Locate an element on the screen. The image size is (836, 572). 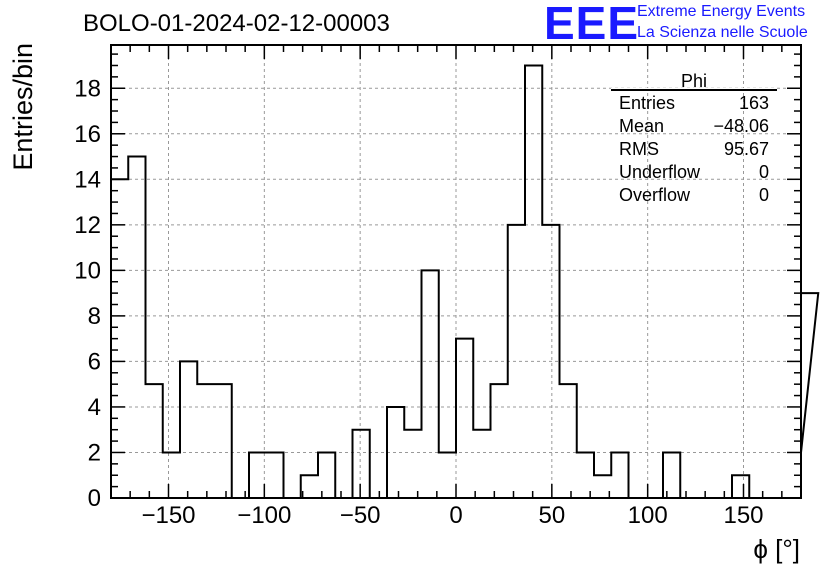
stats-label: Mean is located at coordinates (641, 126).